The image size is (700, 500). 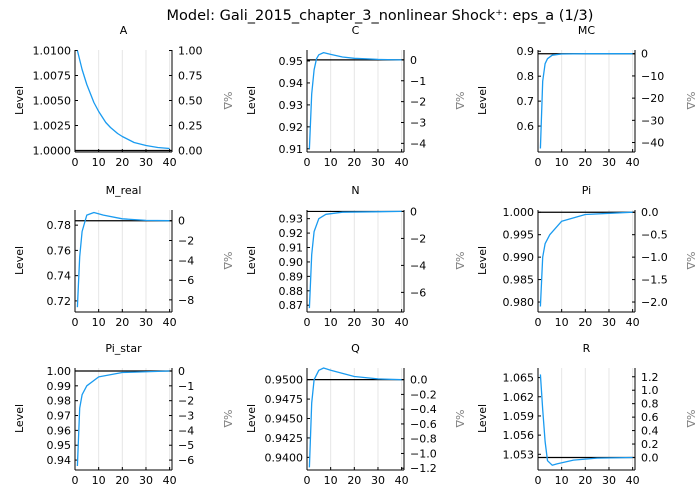 What do you see at coordinates (99, 162) in the screenshot?
I see `x-tick-label: 10` at bounding box center [99, 162].